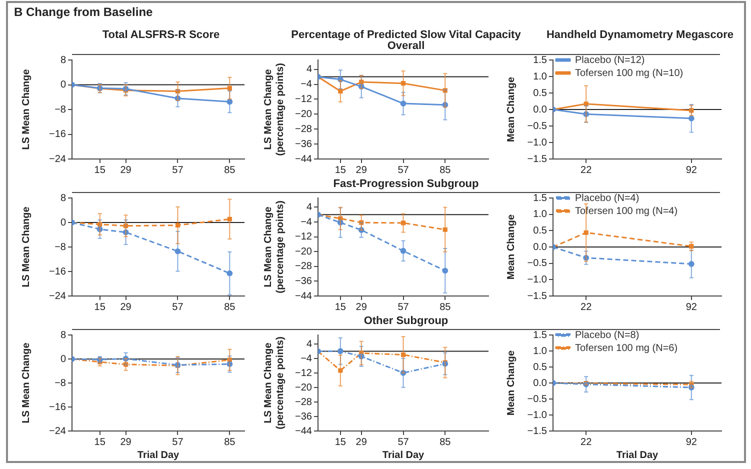  What do you see at coordinates (83, 12) in the screenshot?
I see `text: B Change from Baseline` at bounding box center [83, 12].